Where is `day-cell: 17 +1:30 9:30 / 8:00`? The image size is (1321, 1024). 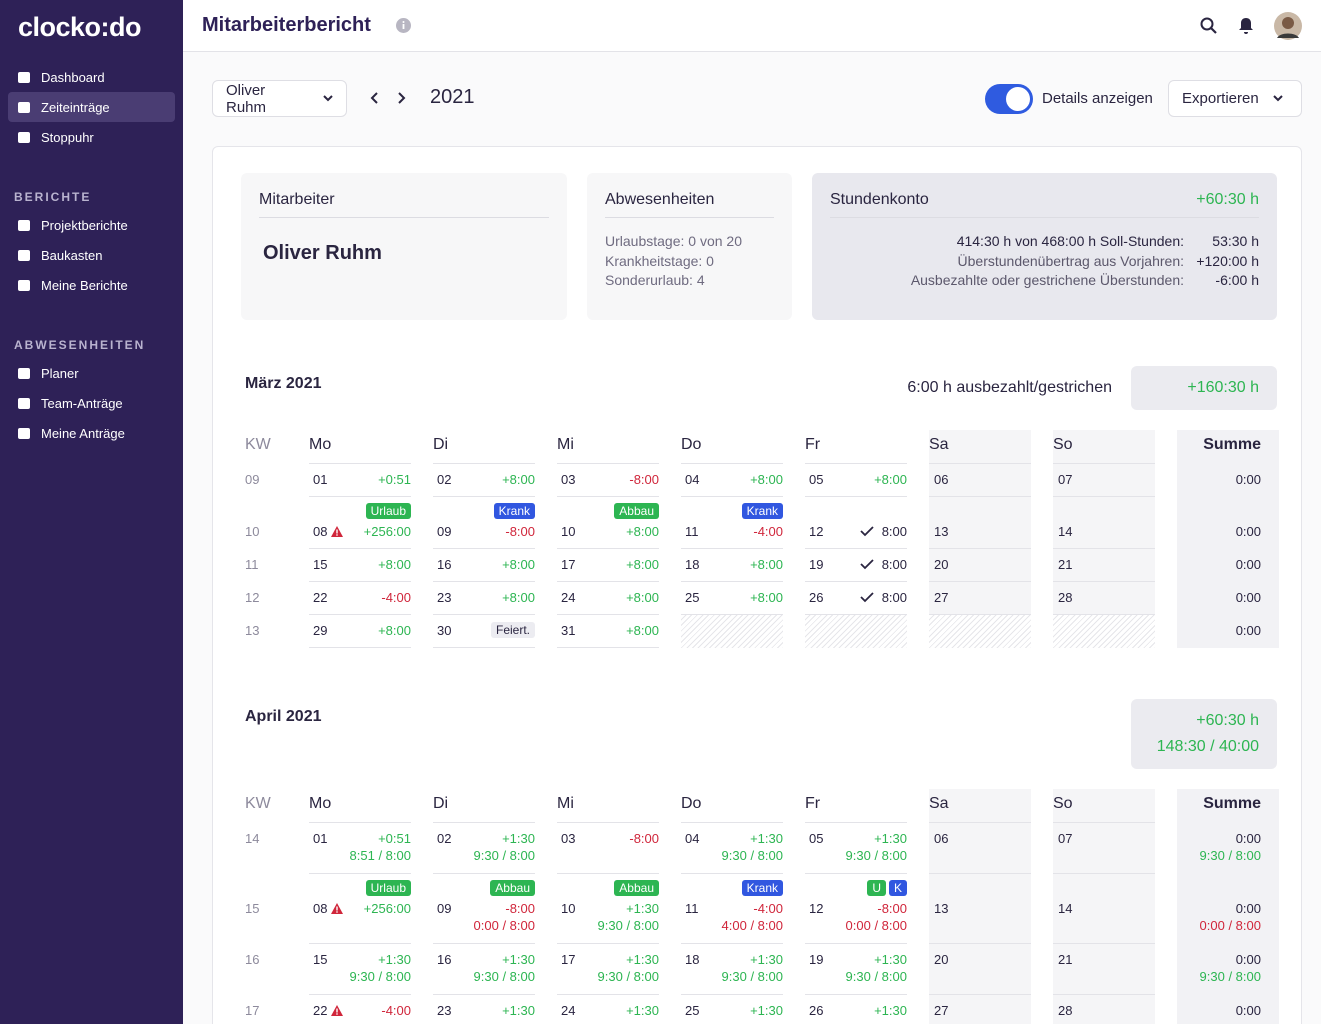 day-cell: 17 +1:30 9:30 / 8:00 is located at coordinates (608, 969).